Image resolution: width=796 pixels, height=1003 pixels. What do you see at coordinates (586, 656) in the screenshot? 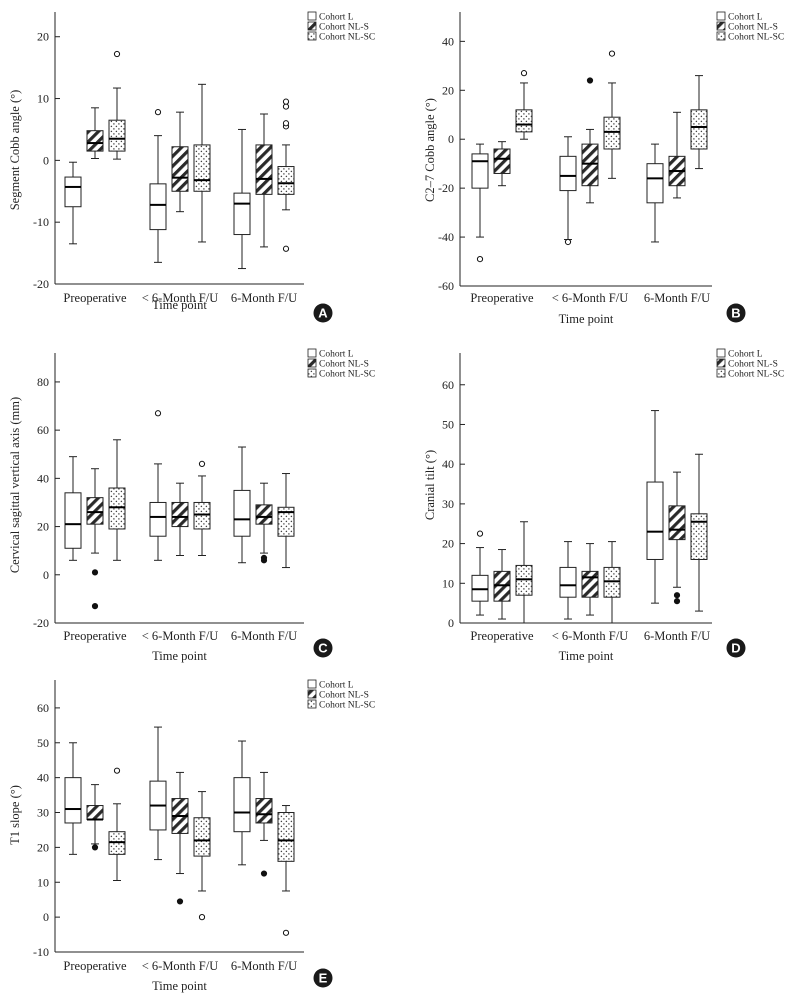
I see `x-axis-label: Time point` at bounding box center [586, 656].